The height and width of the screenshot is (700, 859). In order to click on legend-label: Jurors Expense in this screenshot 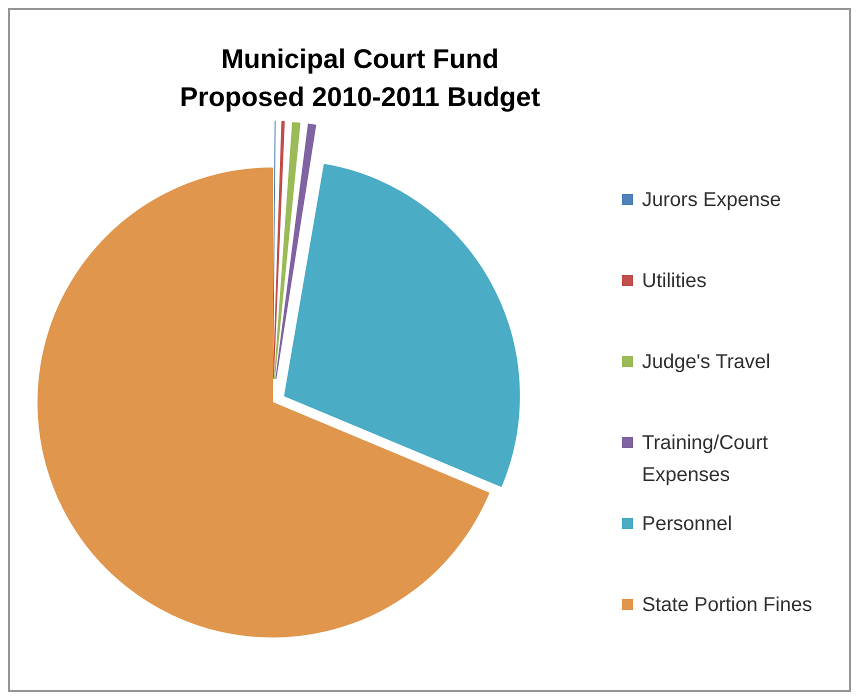, I will do `click(711, 200)`.